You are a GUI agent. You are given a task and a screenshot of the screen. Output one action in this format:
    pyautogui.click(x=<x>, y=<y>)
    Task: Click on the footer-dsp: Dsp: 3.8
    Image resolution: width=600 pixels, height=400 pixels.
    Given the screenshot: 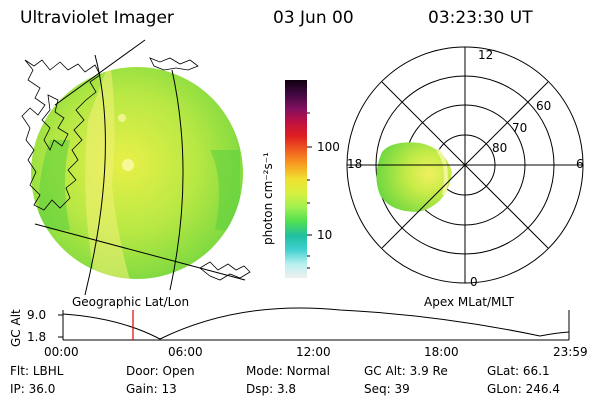 What is the action you would take?
    pyautogui.click(x=271, y=389)
    